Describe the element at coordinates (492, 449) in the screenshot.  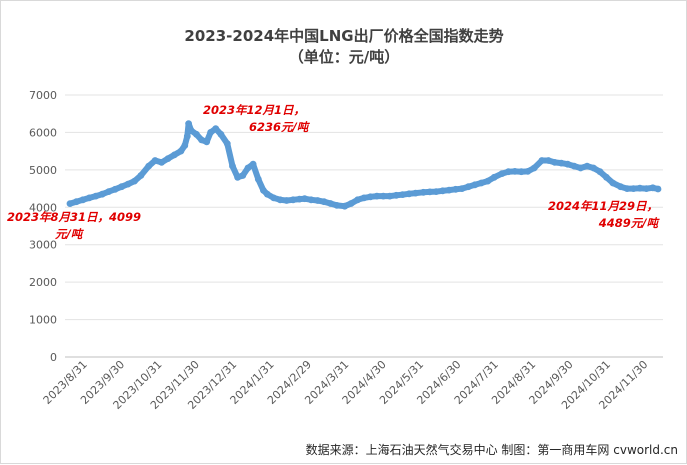
I see `source-note: 数据来源：上海石油天然气交易中心 制图：第一商用车网 cvworld.cn` at that location.